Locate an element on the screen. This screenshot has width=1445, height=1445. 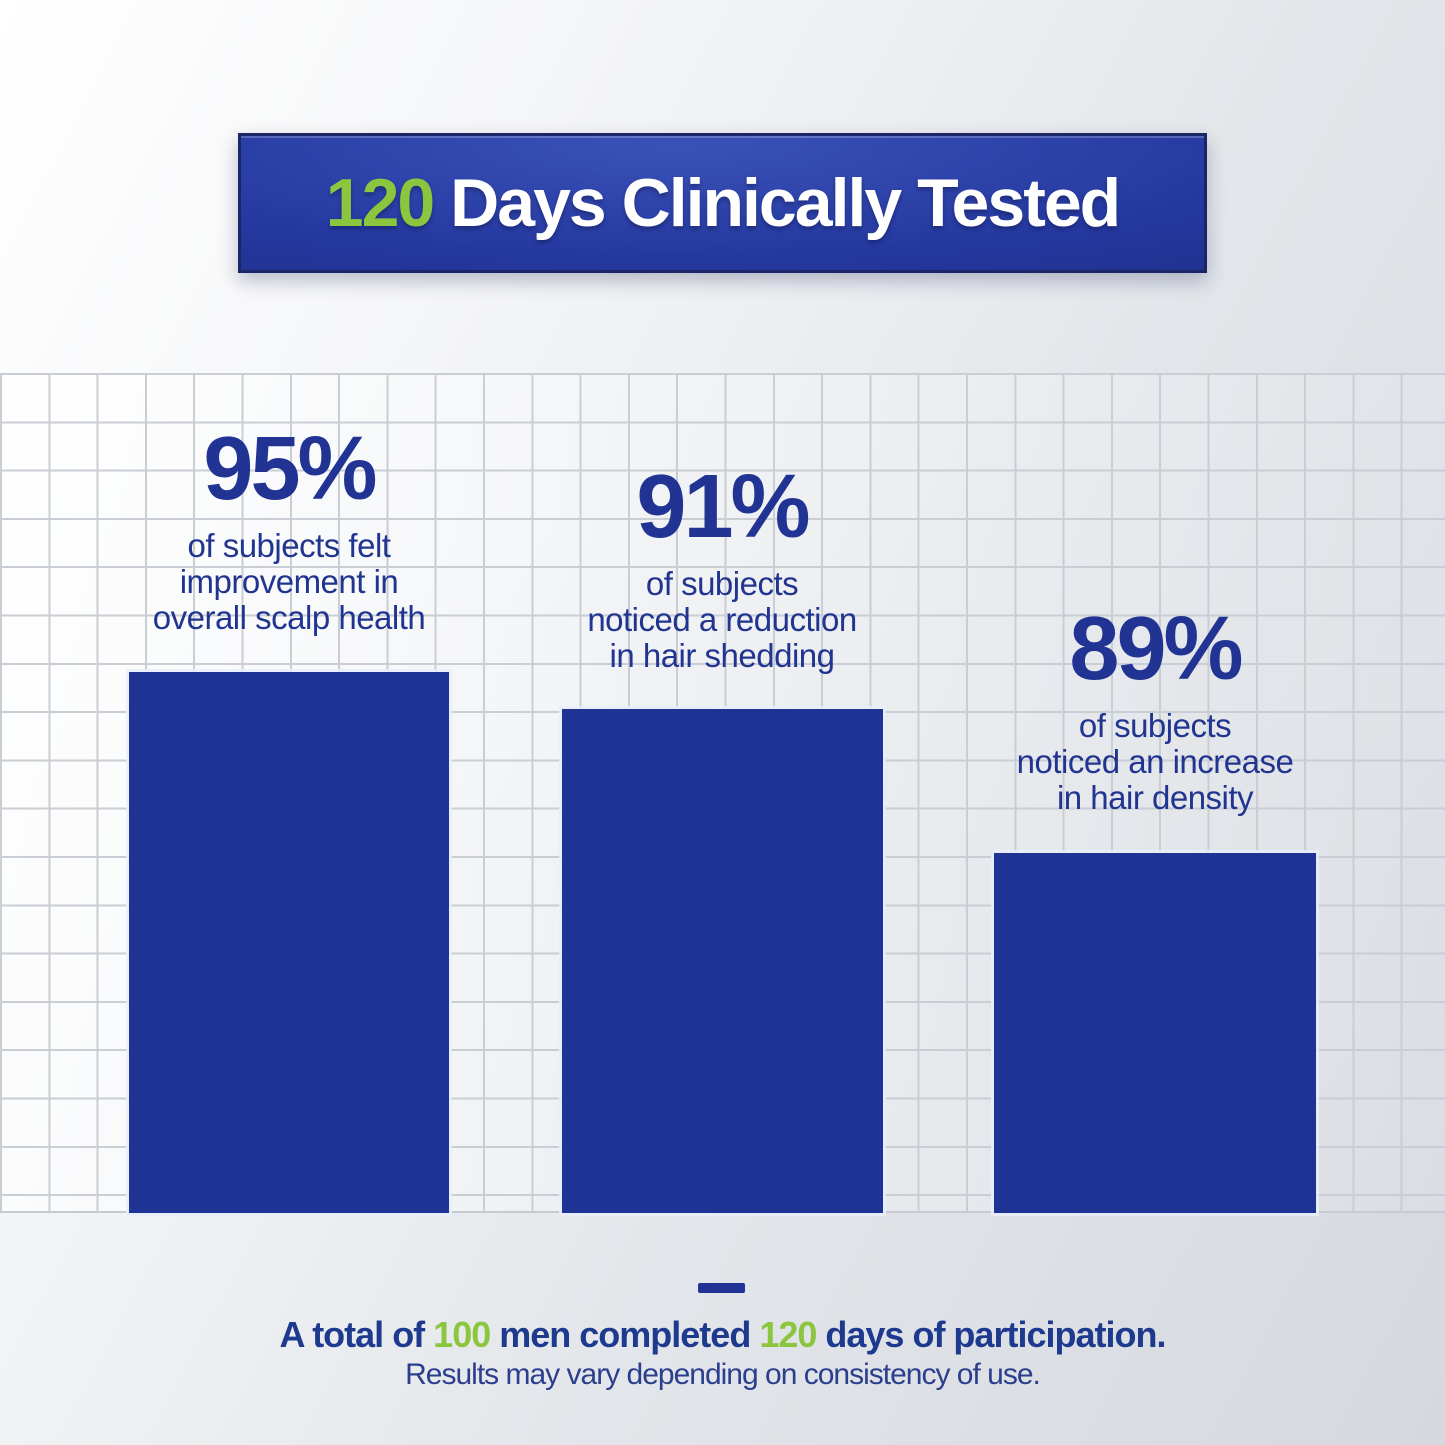
footer-summary-mid: men completed is located at coordinates (625, 1334).